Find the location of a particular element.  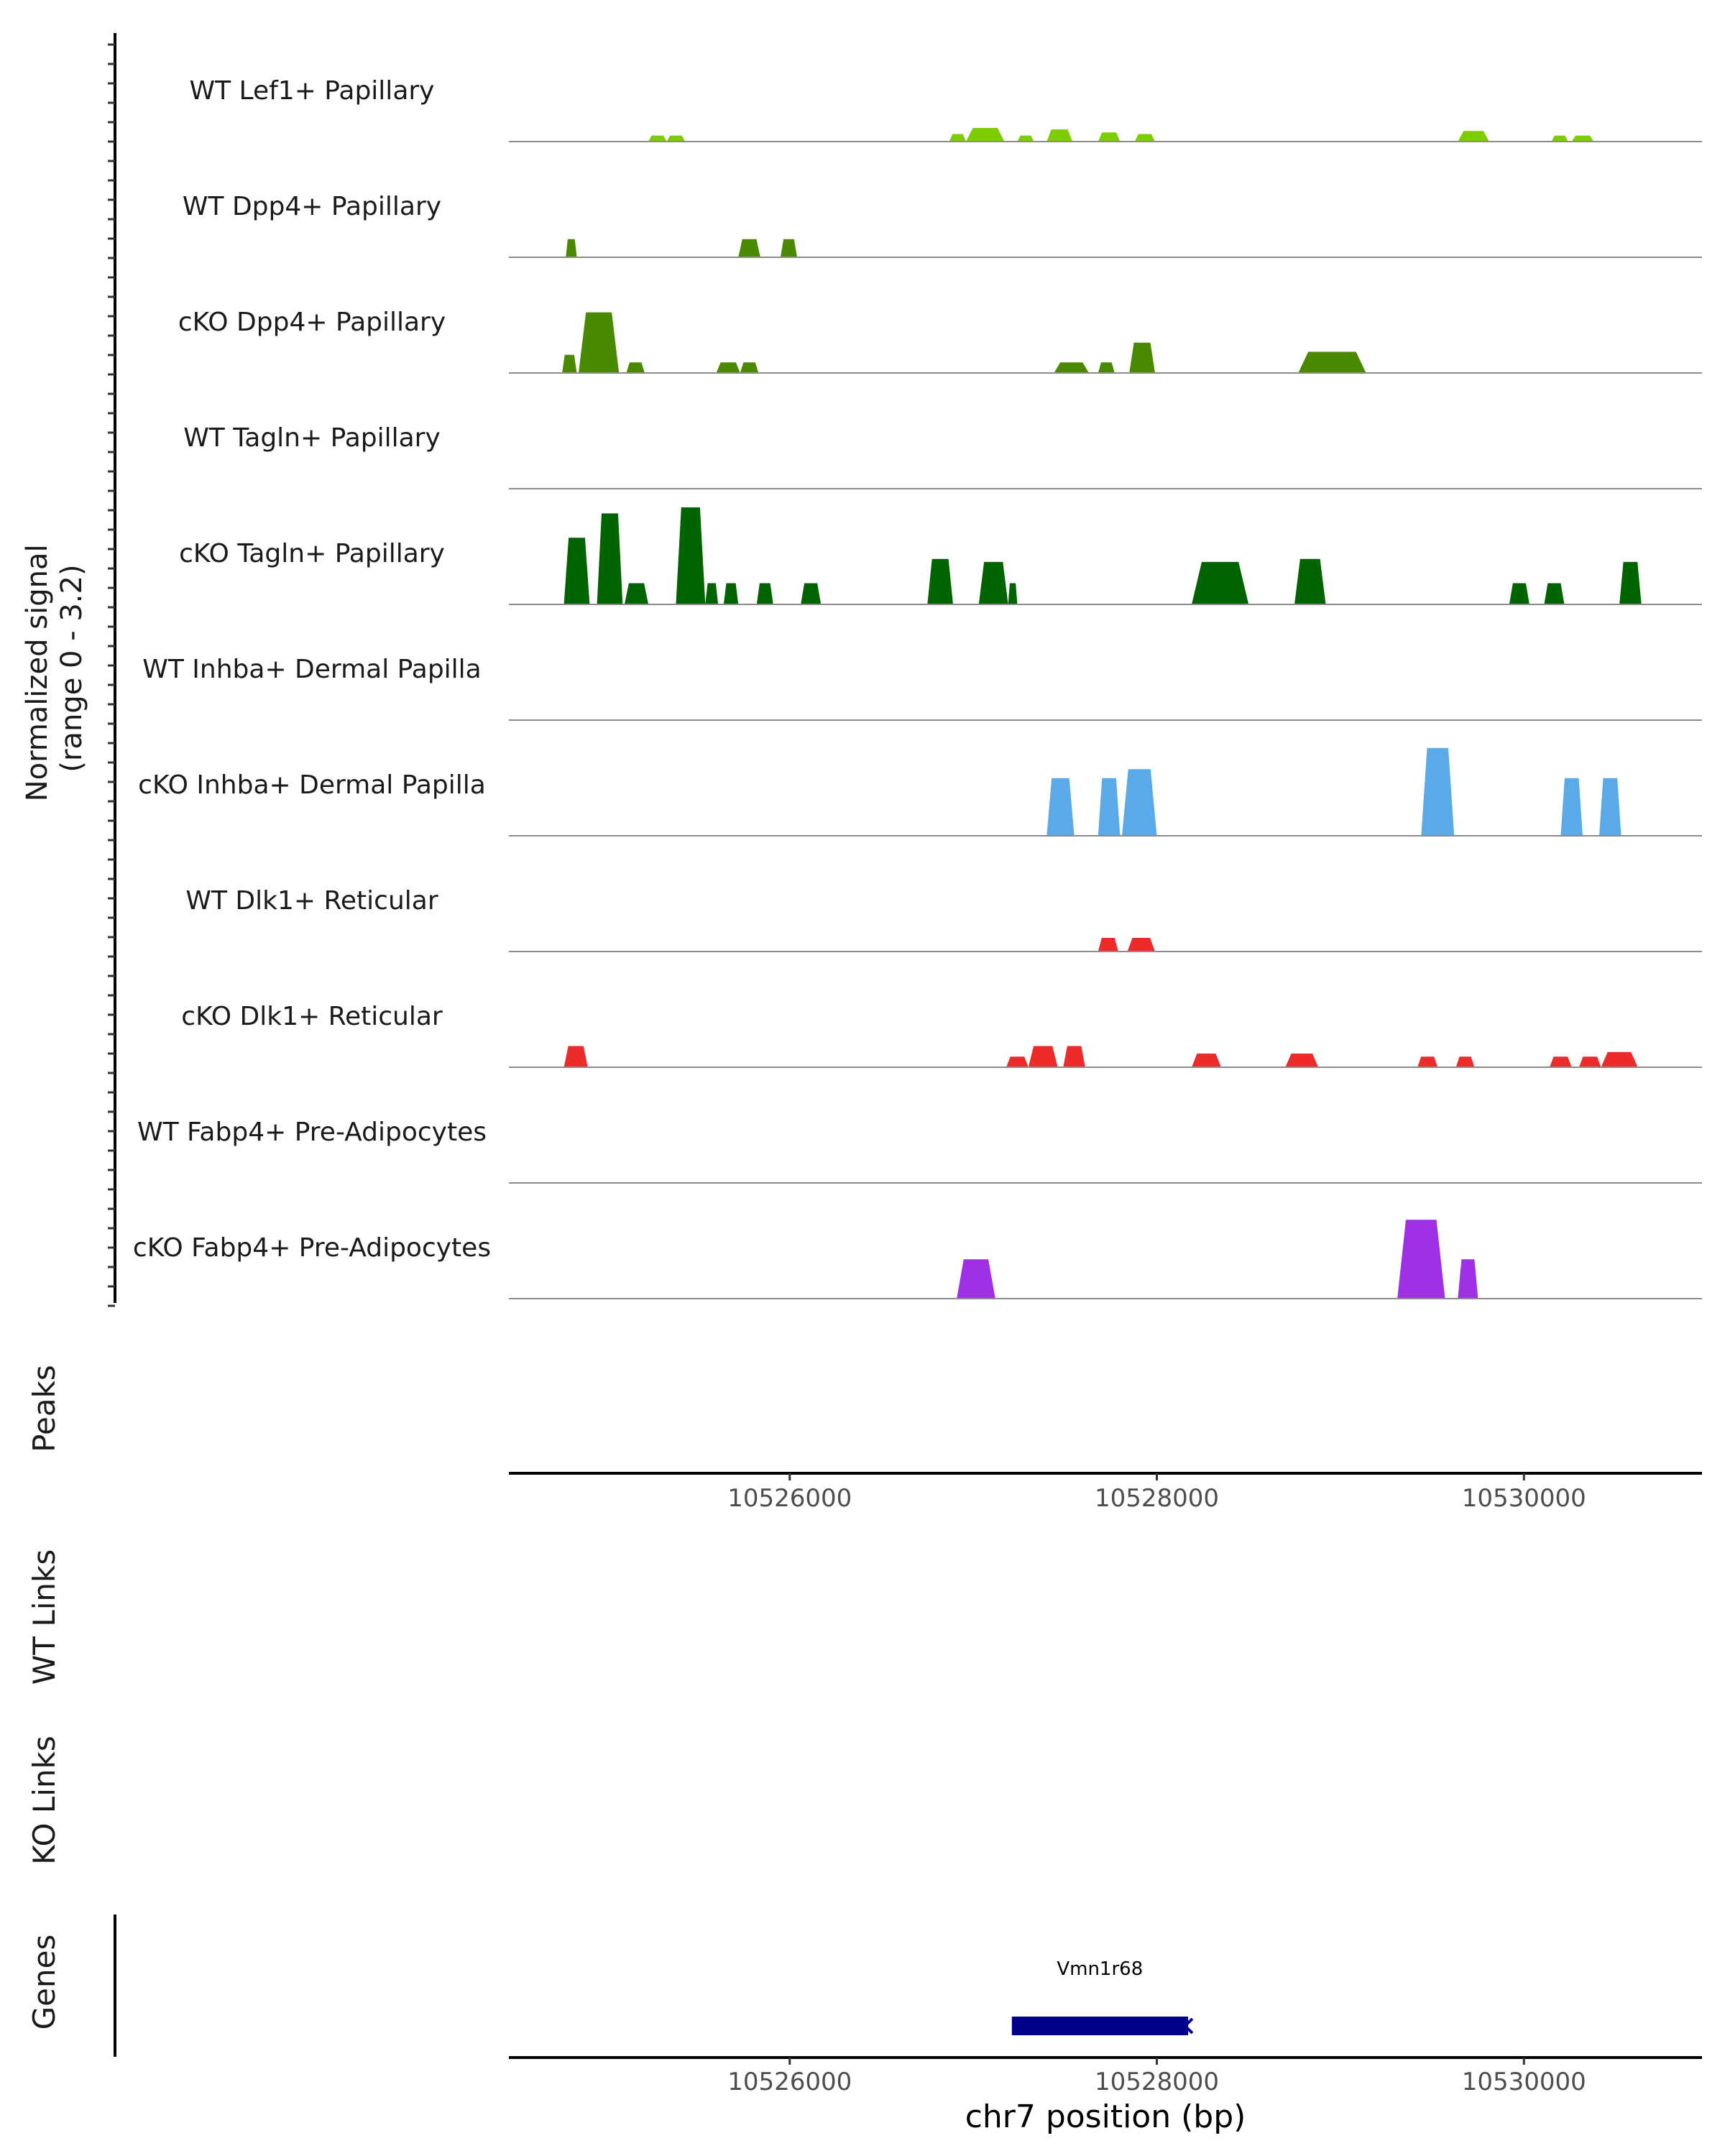

track: WT Dlk1+ Reticular is located at coordinates (943, 919).